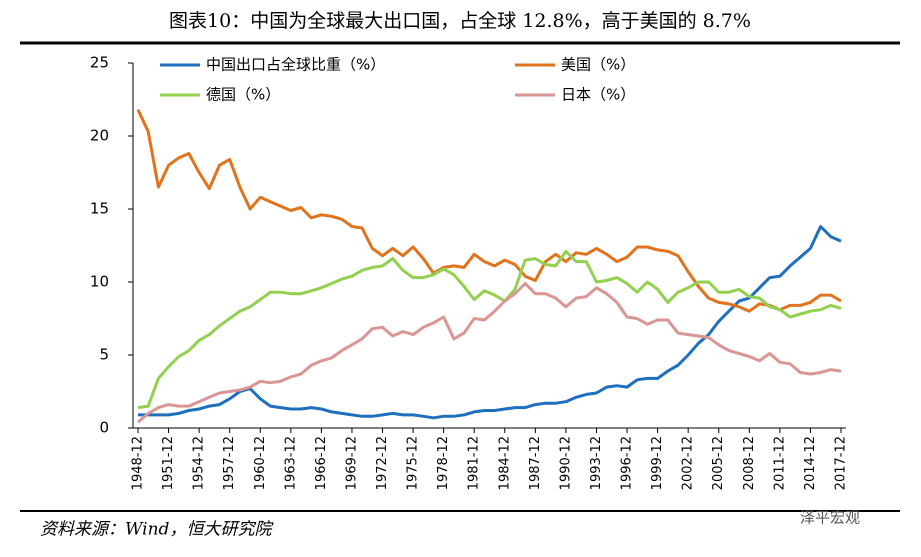  Describe the element at coordinates (535, 463) in the screenshot. I see `x-tick-label: 1987-12` at that location.